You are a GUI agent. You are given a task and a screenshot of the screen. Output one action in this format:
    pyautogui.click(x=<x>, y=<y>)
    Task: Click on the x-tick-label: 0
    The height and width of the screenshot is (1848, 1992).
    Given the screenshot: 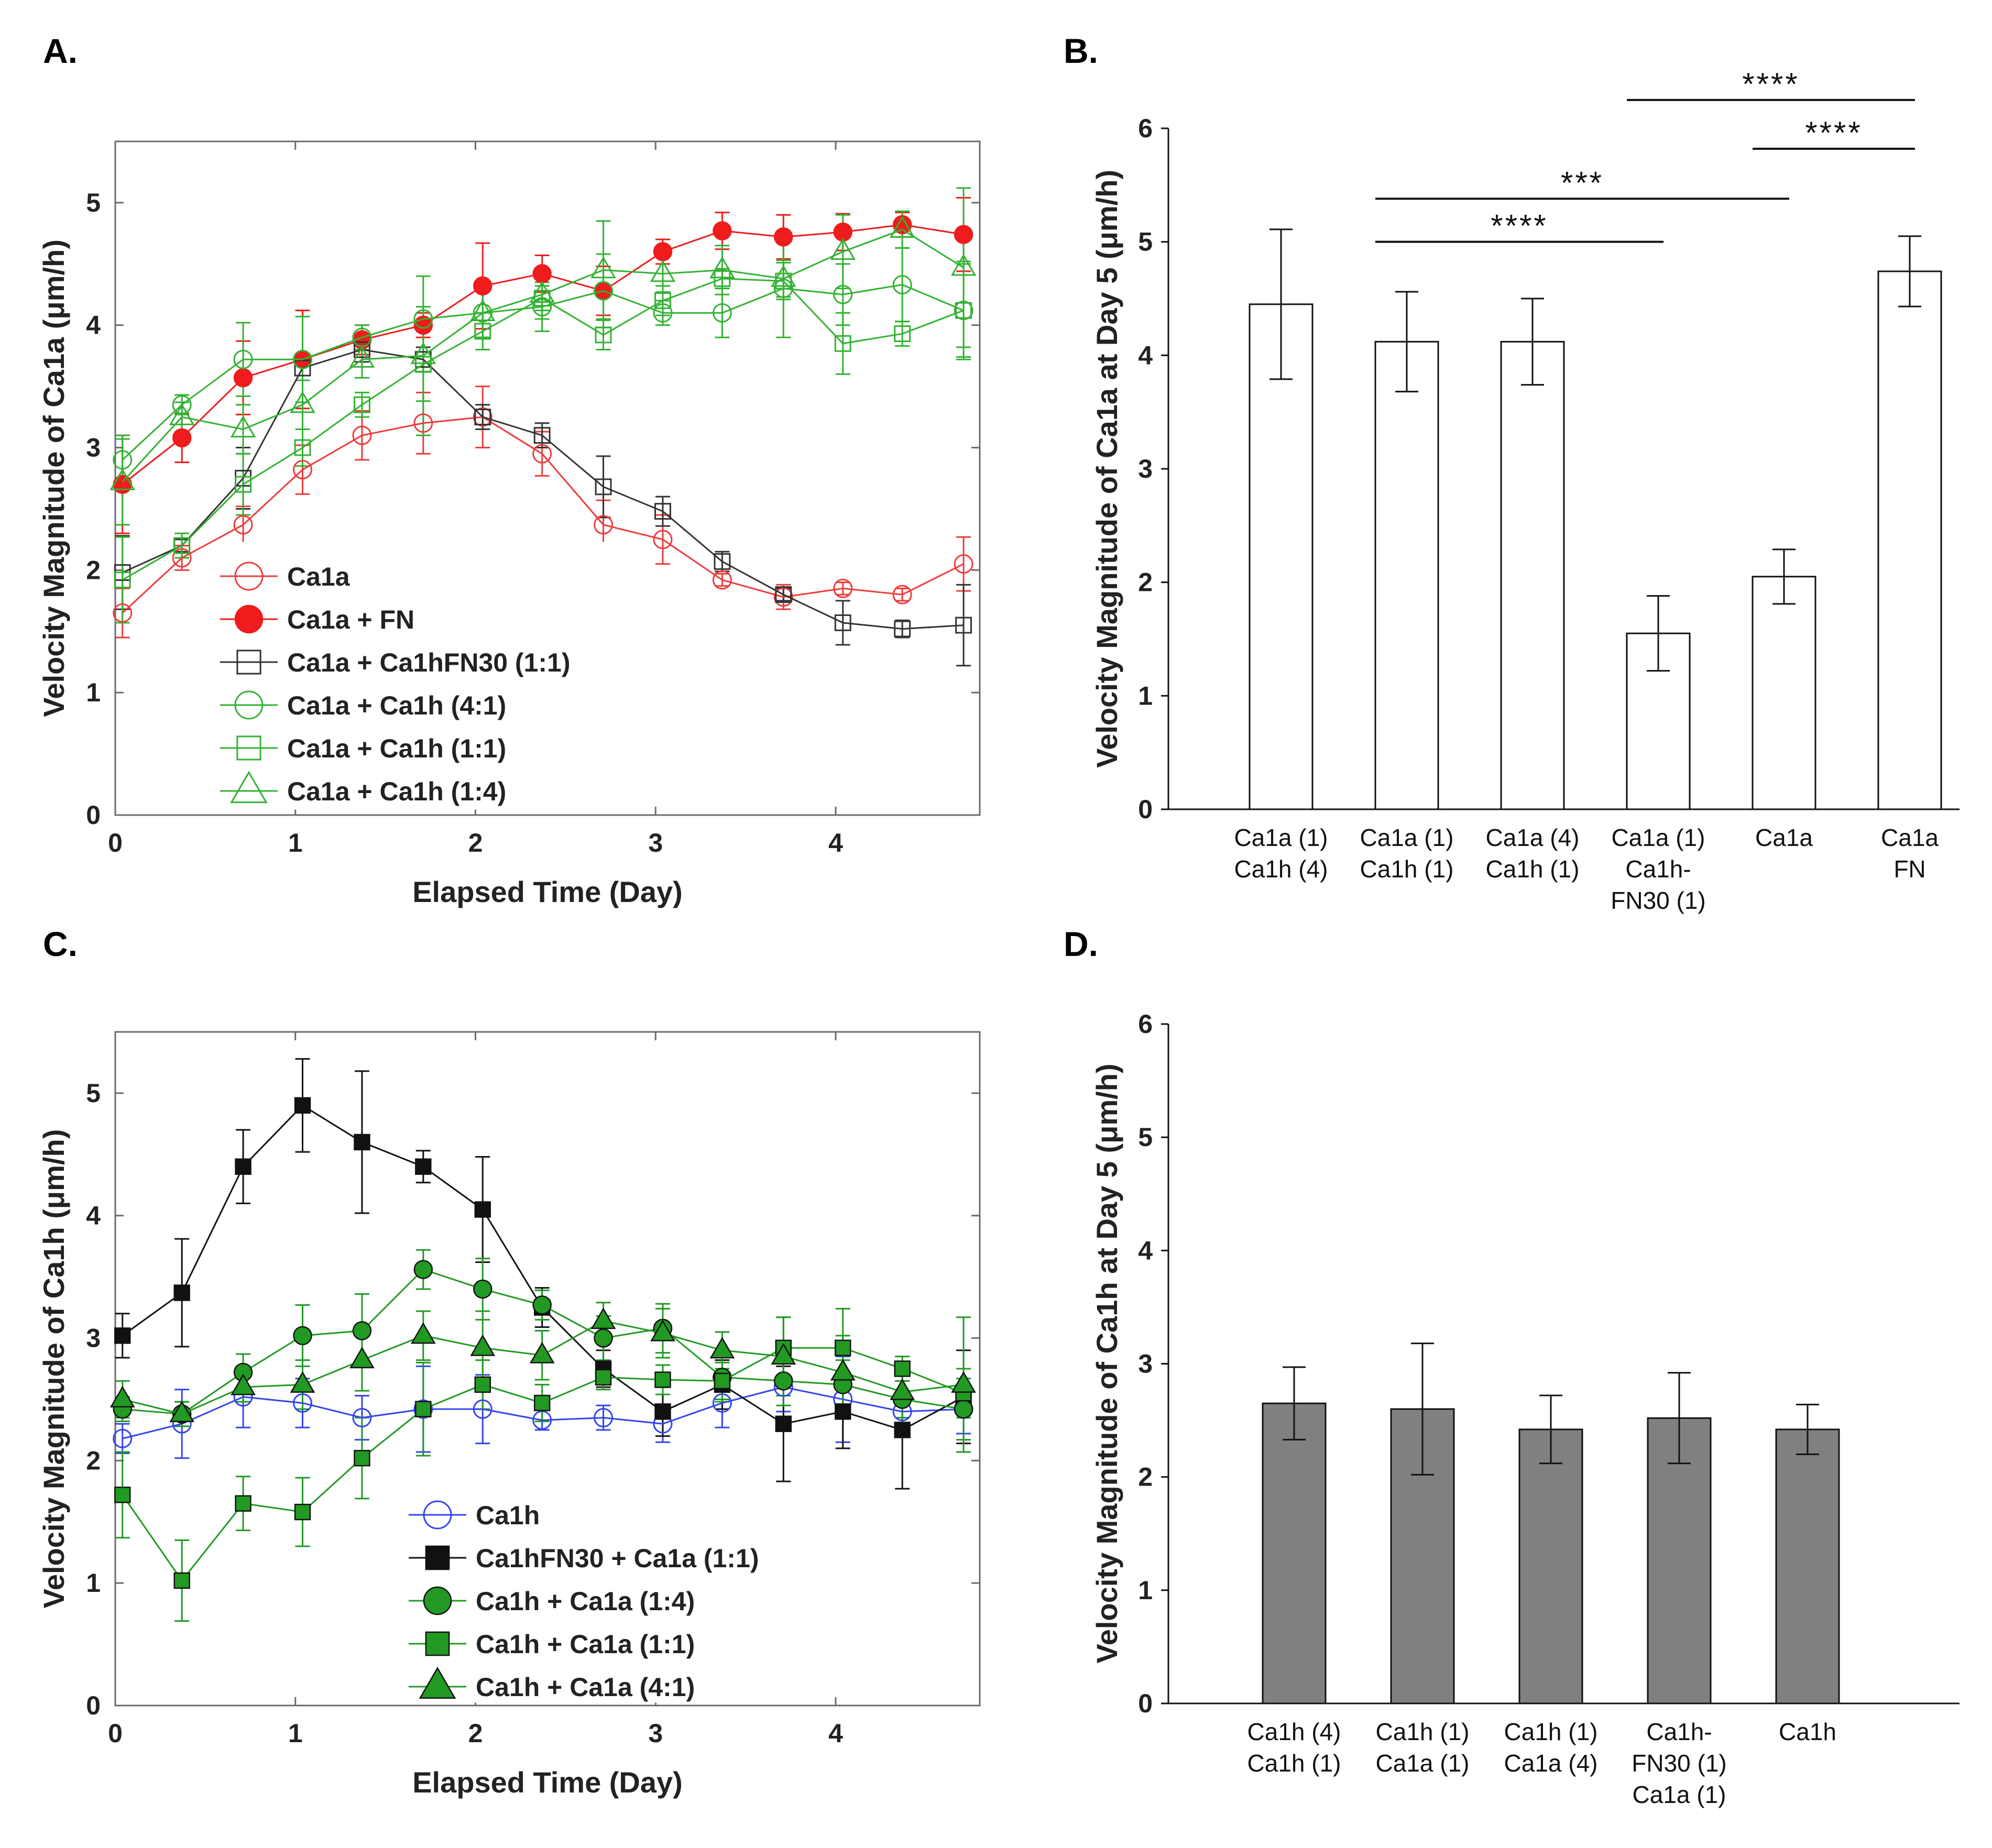 What is the action you would take?
    pyautogui.click(x=116, y=1734)
    